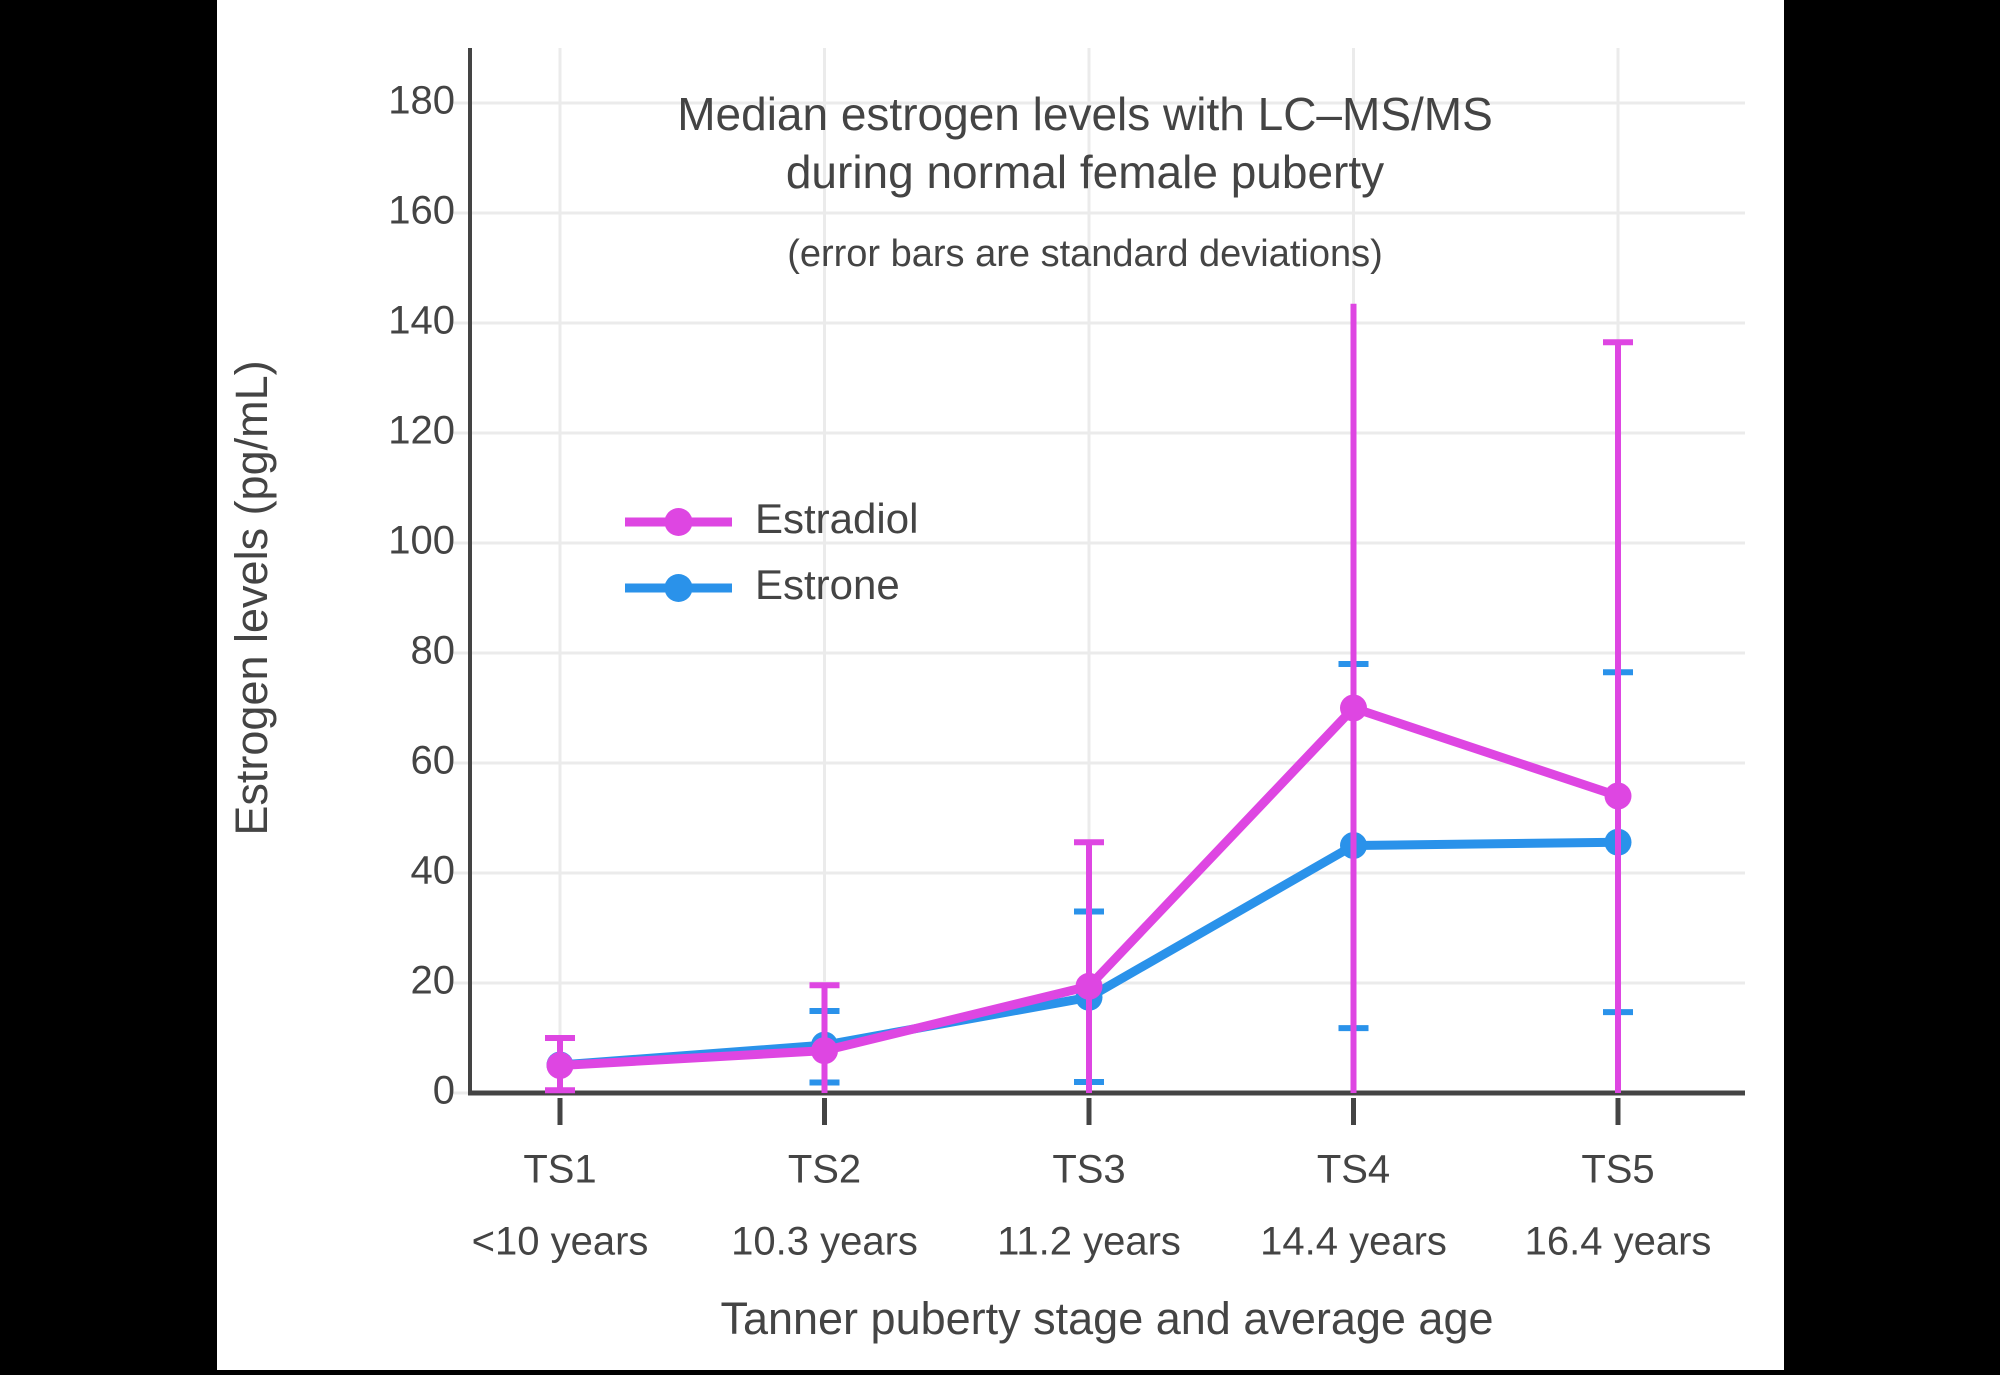 The height and width of the screenshot is (1375, 2000). What do you see at coordinates (421, 541) in the screenshot?
I see `y-tick-label: 100` at bounding box center [421, 541].